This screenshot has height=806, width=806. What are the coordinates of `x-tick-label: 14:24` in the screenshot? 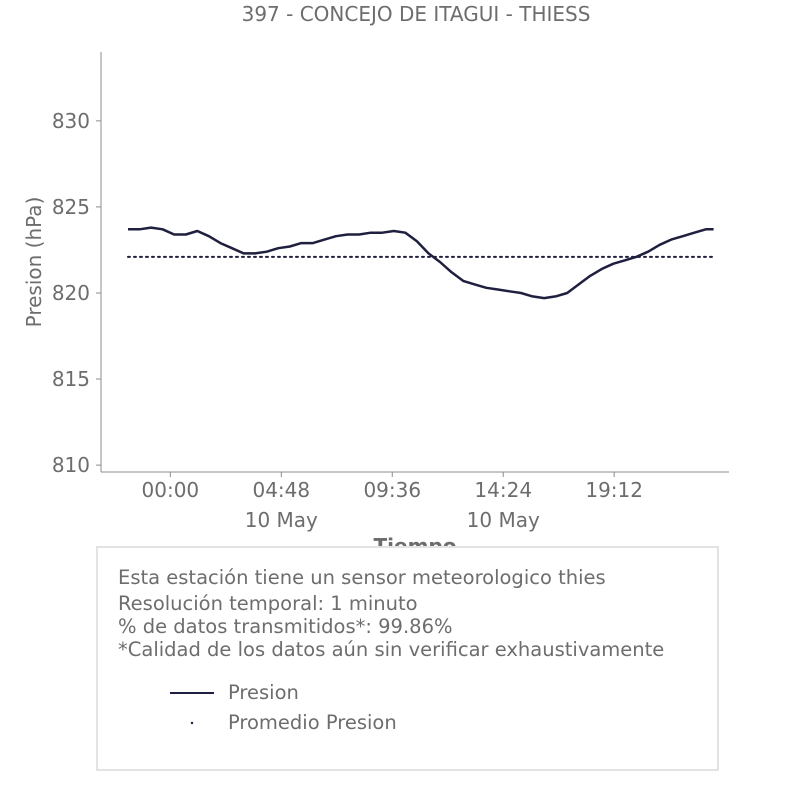 It's located at (503, 490).